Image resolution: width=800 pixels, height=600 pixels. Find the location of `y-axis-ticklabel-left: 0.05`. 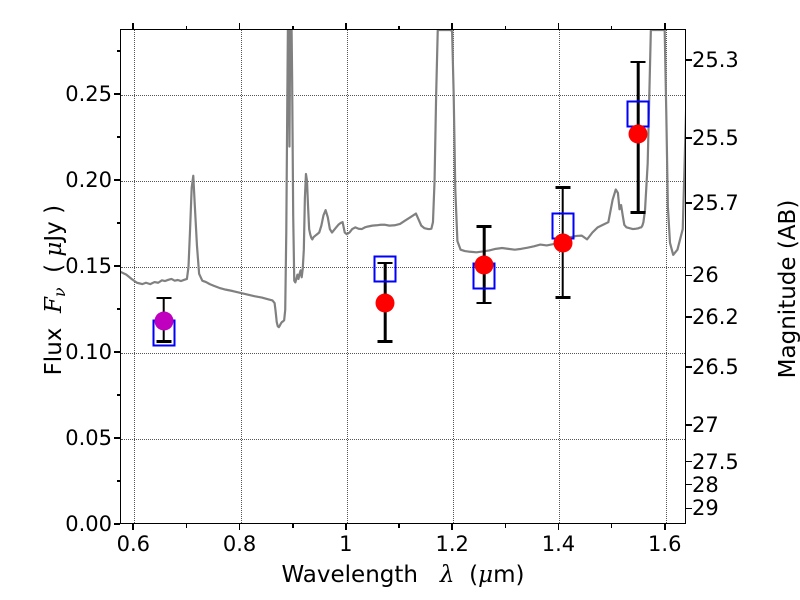

y-axis-ticklabel-left: 0.05 is located at coordinates (88, 437).